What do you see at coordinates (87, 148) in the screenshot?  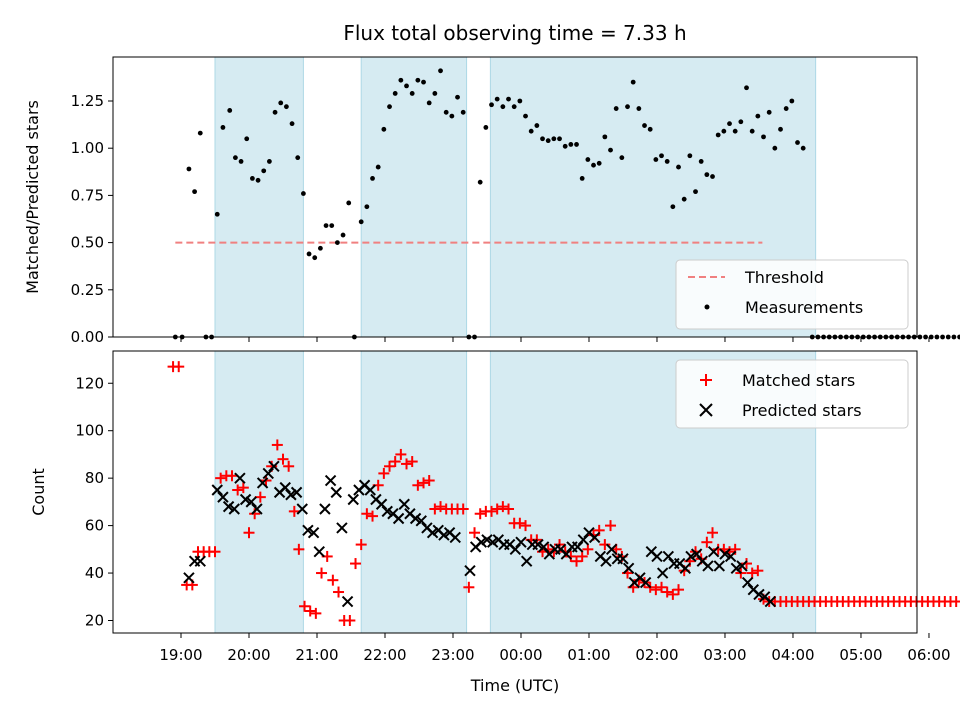 I see `top-y-tick-label: 1.00` at bounding box center [87, 148].